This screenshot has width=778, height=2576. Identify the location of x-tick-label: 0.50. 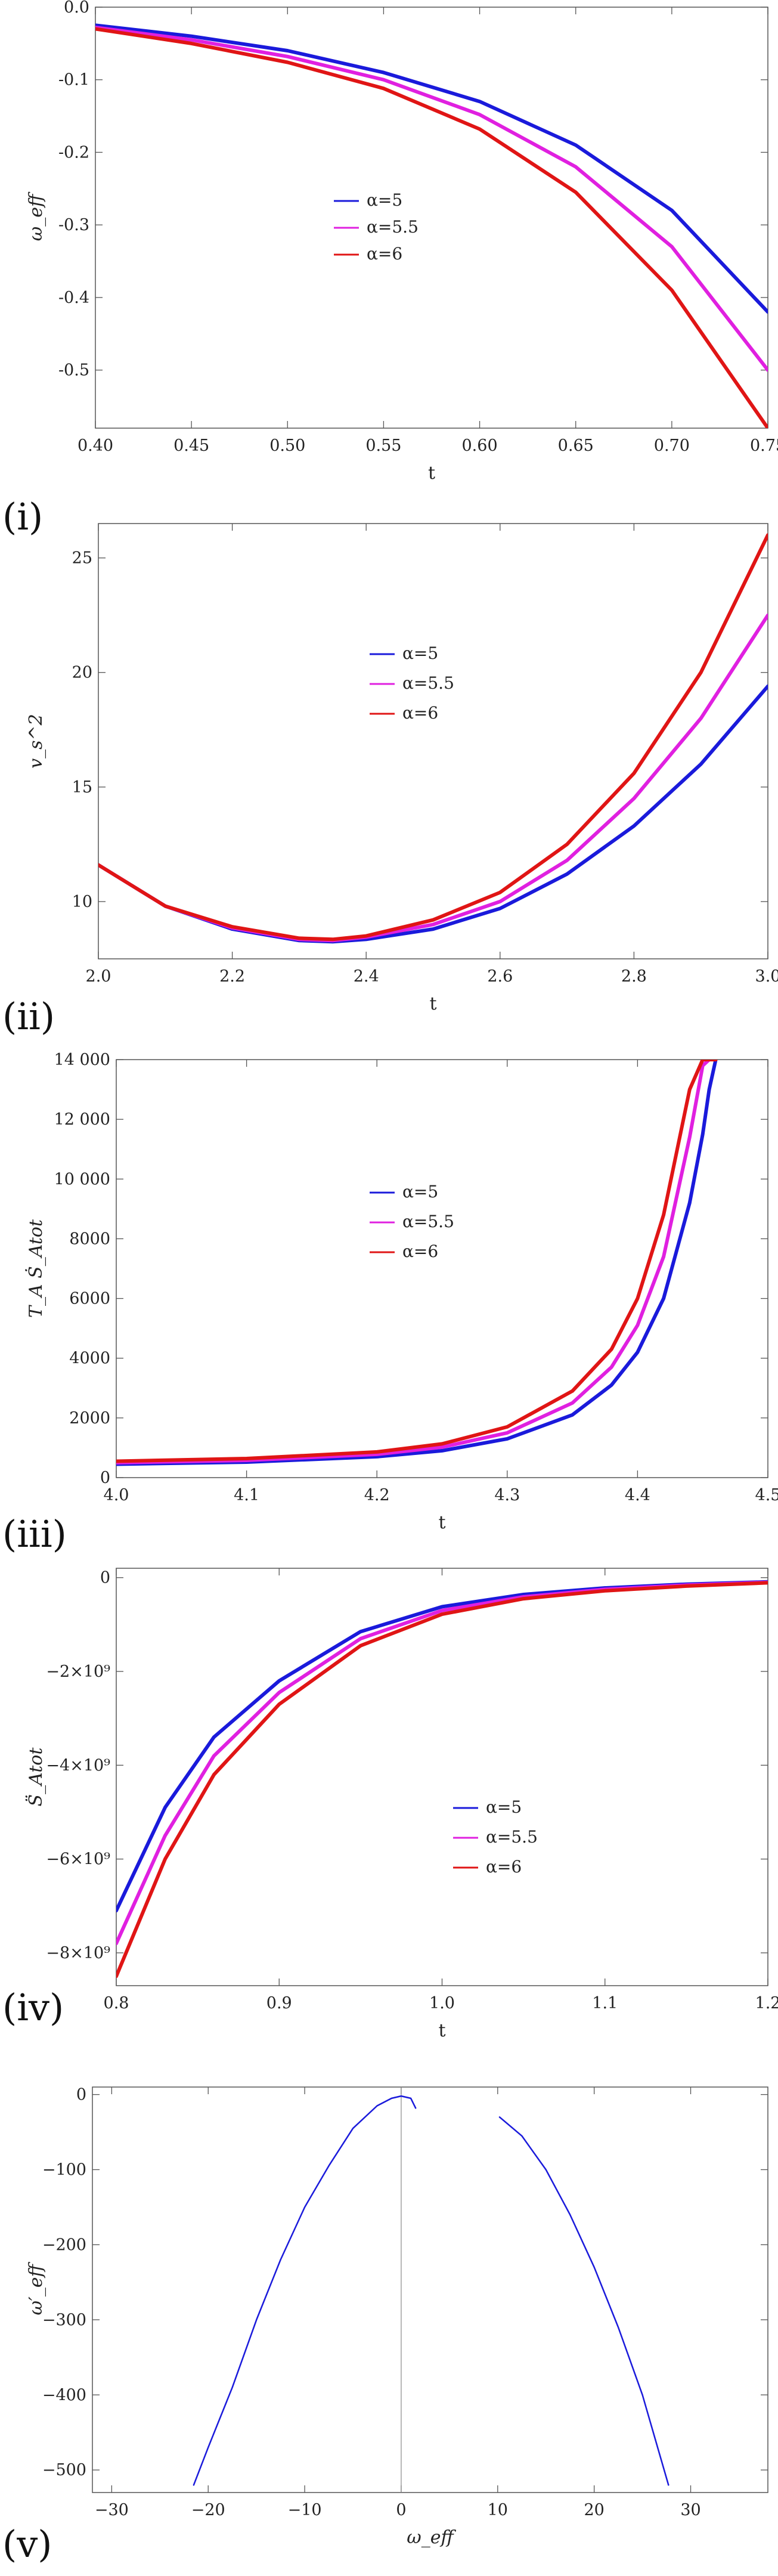
(287, 446).